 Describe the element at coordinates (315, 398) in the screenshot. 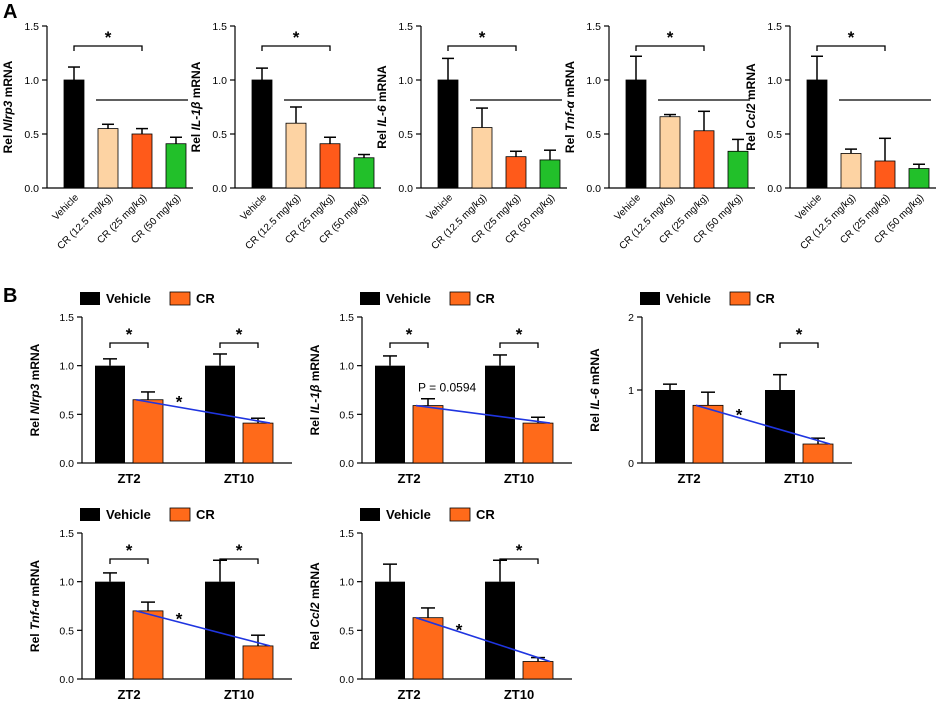

I see `y-axis-label-part: IL-1β` at that location.